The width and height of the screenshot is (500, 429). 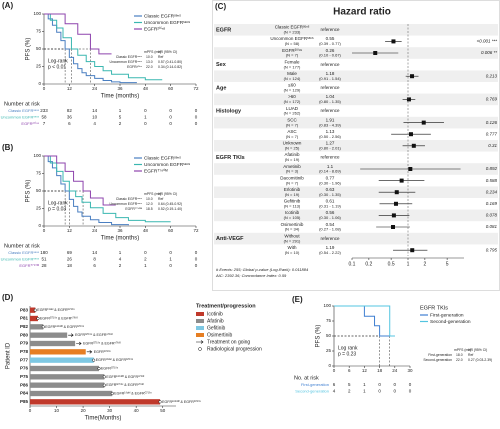 I want to click on table-mpfs: 22.0, so click(x=149, y=67).